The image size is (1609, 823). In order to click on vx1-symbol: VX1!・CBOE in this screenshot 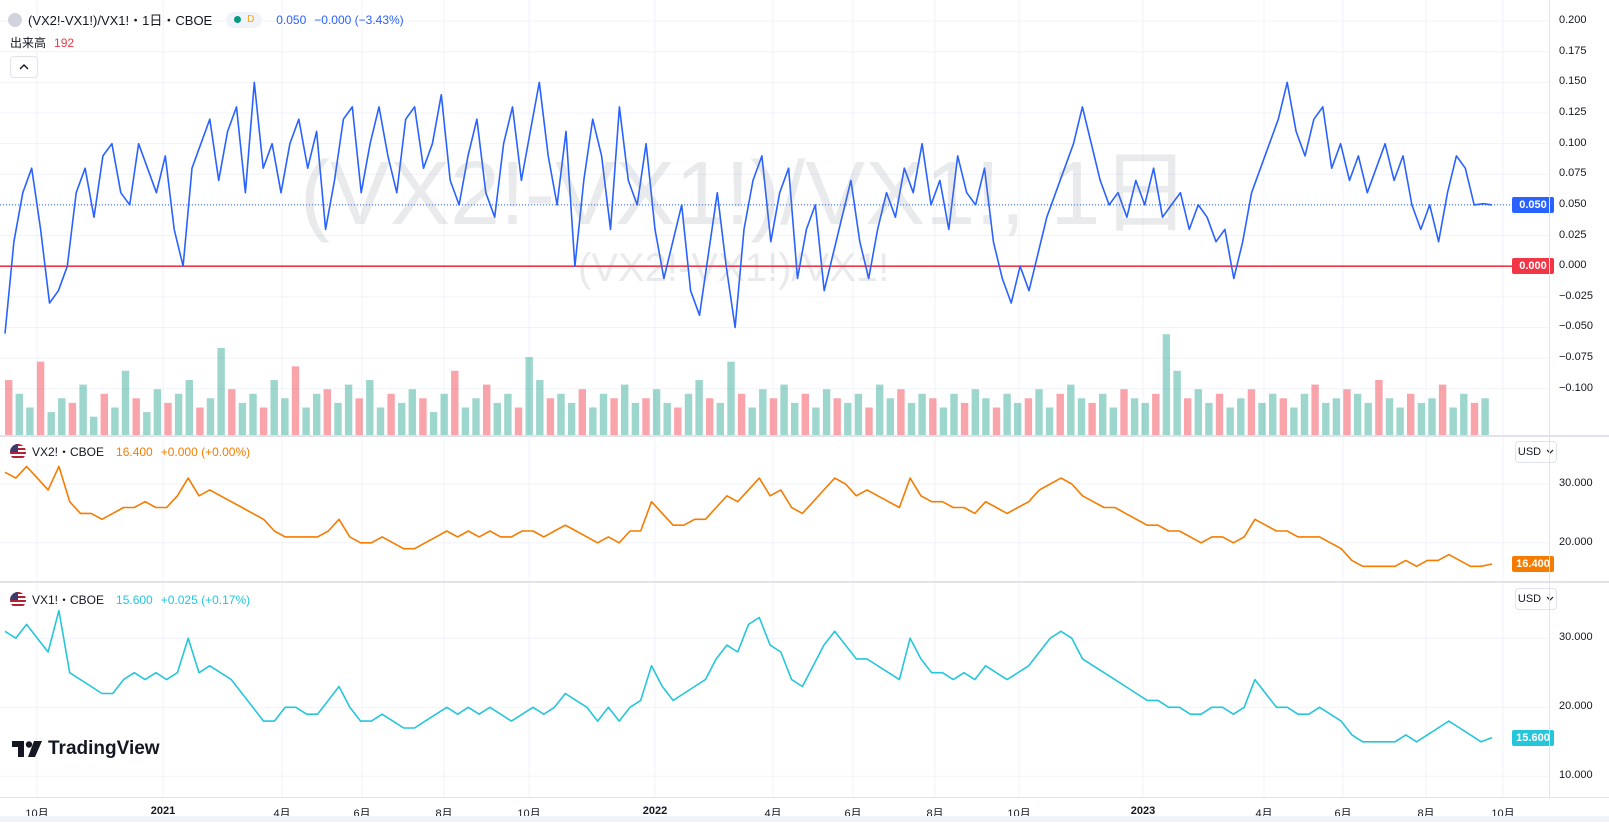, I will do `click(68, 600)`.